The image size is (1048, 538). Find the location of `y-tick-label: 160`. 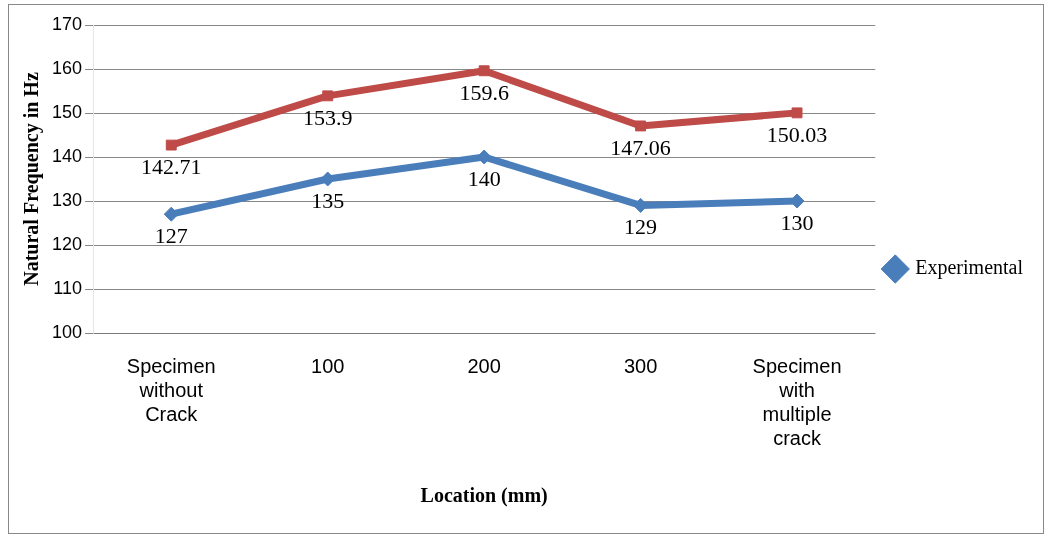

y-tick-label: 160 is located at coordinates (67, 67).